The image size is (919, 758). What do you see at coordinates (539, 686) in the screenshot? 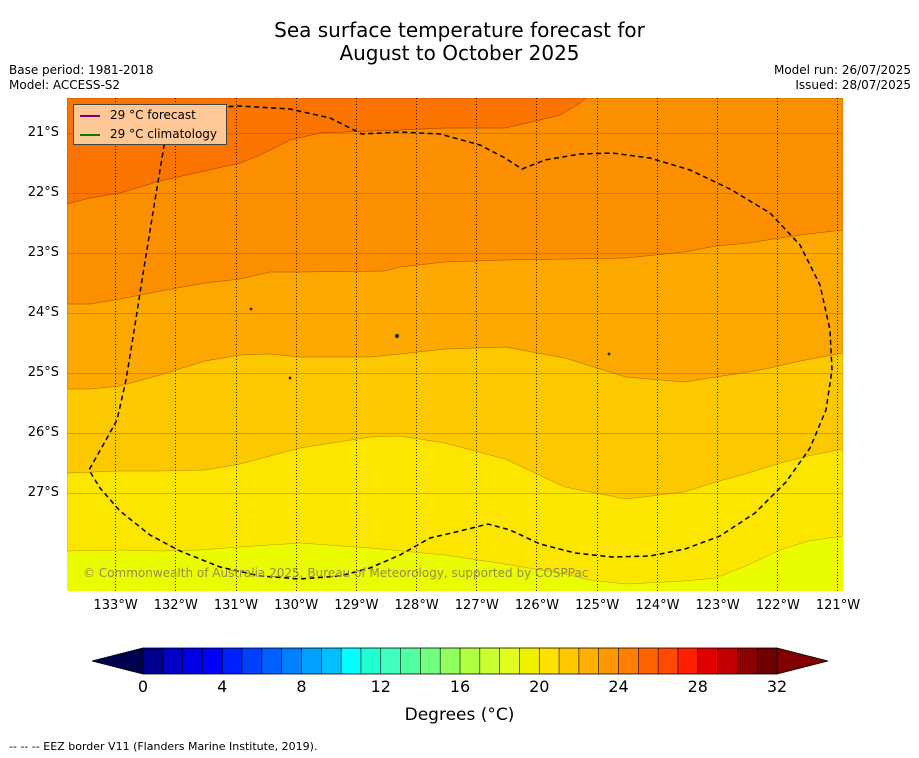
I see `colorbar-tick-label: 20` at bounding box center [539, 686].